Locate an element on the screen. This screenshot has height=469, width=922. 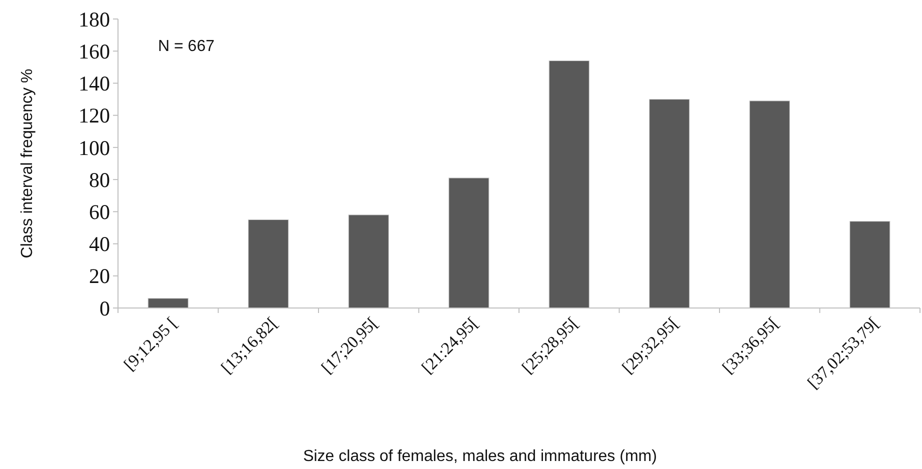
y-tick-label: 60 is located at coordinates (99, 212).